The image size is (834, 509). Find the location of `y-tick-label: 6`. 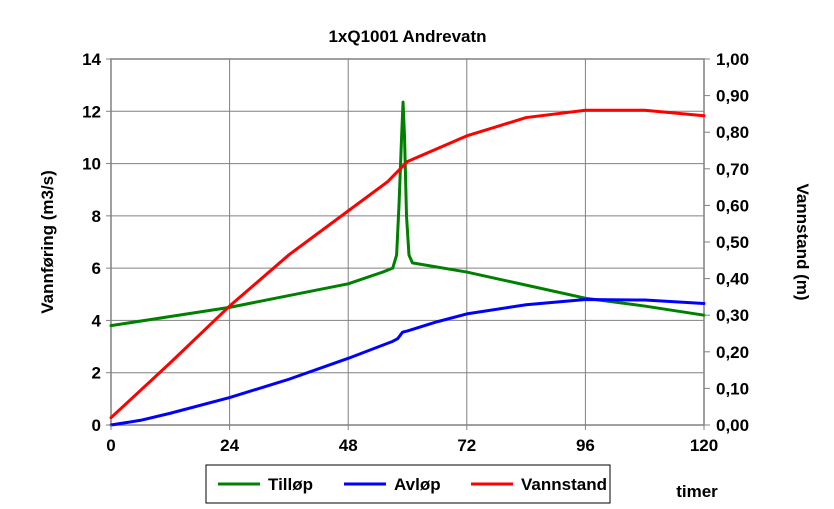

y-tick-label: 6 is located at coordinates (96, 268).